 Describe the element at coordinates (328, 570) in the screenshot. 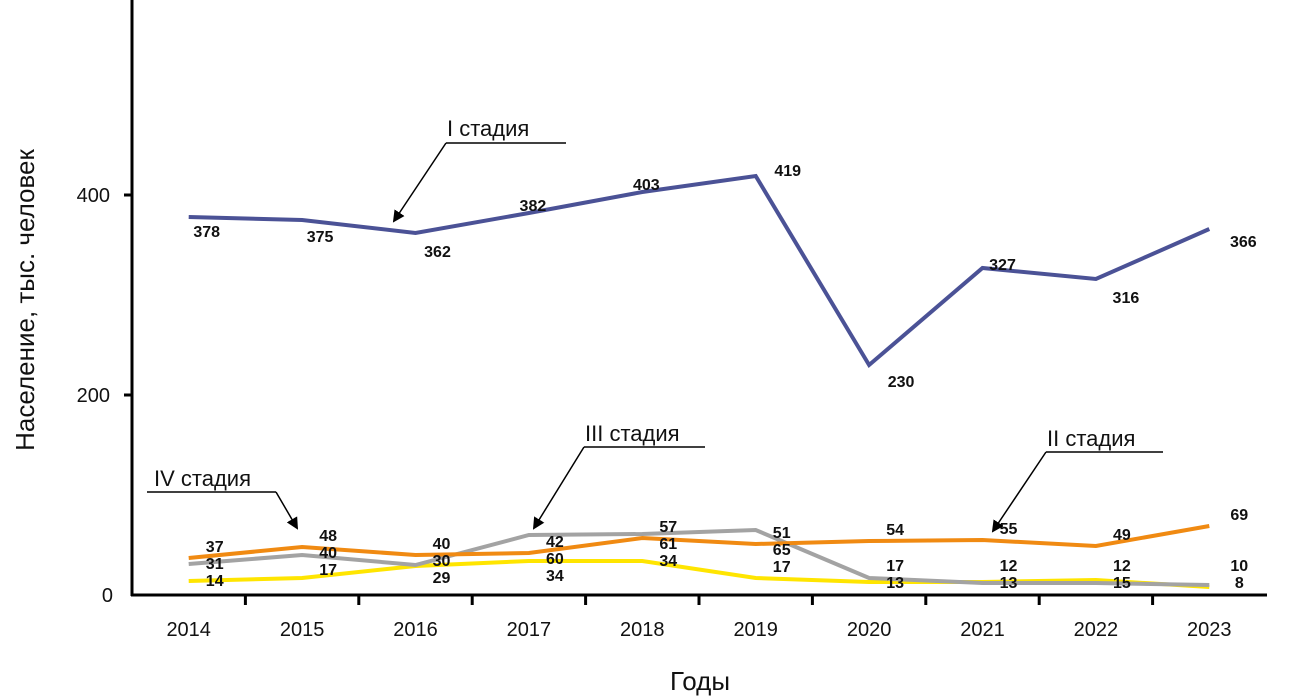

I see `data-label-series-4-2015: 17` at that location.